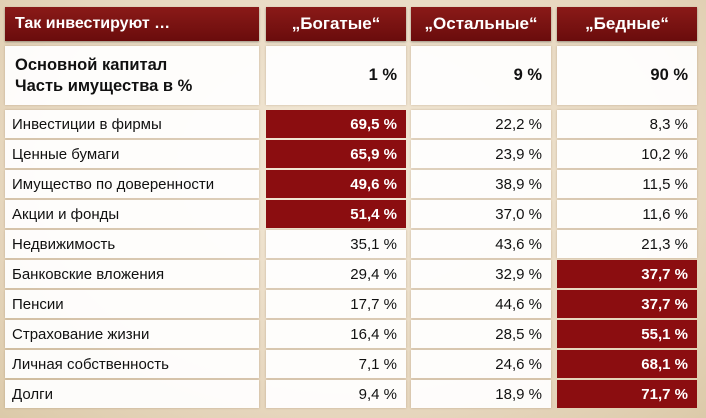  I want to click on row-value-poor: 10,2 %, so click(627, 154).